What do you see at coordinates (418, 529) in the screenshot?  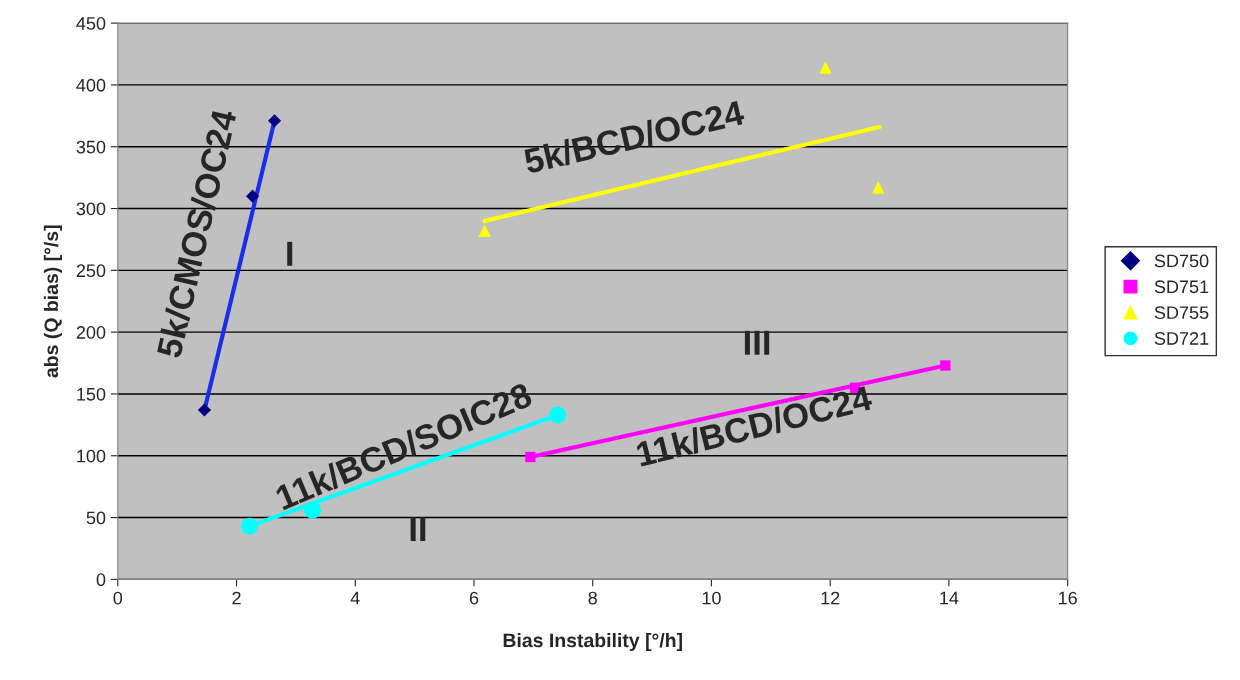 I see `annotation: II` at bounding box center [418, 529].